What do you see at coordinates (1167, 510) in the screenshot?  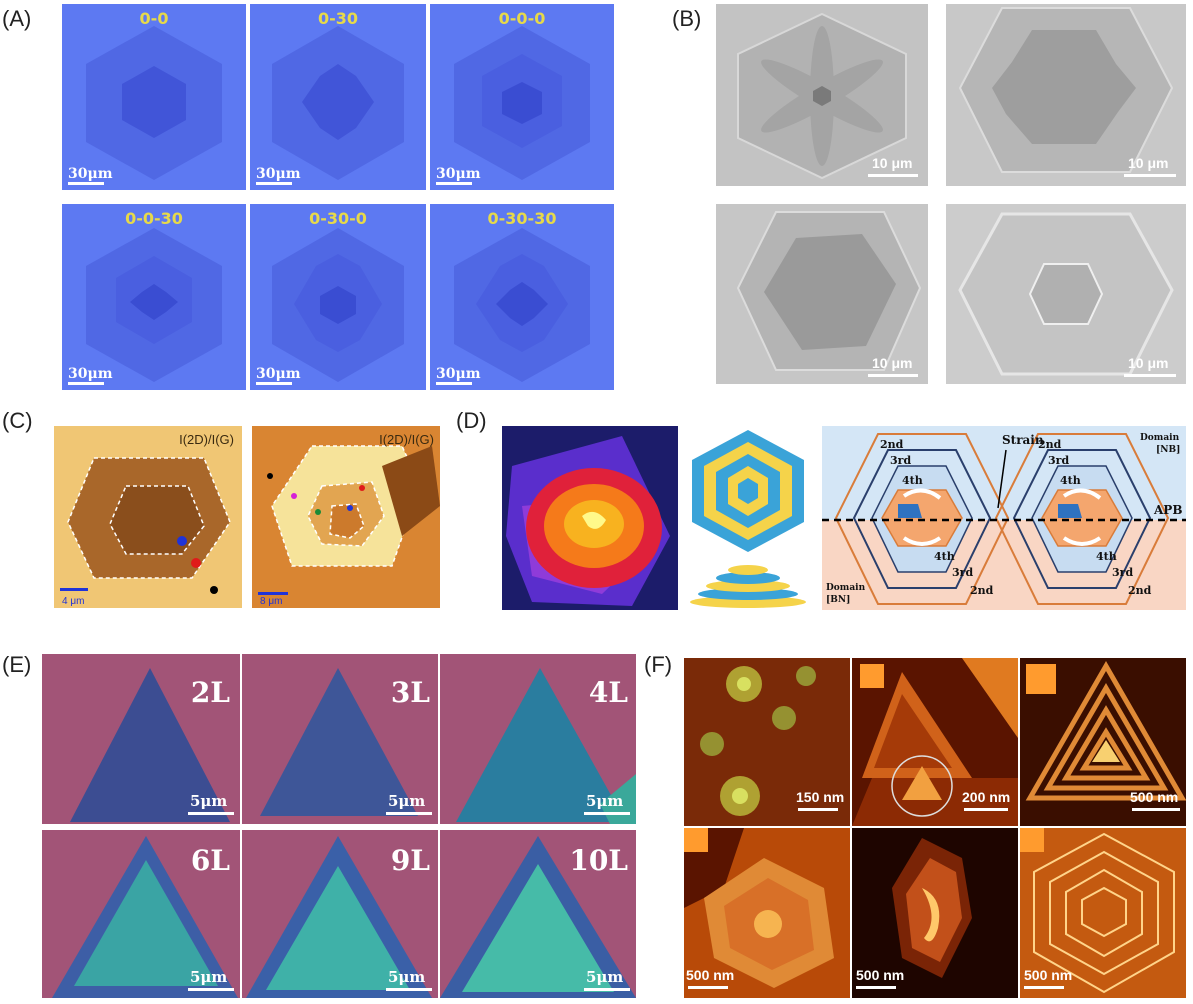 I see `d-apb: APB` at bounding box center [1167, 510].